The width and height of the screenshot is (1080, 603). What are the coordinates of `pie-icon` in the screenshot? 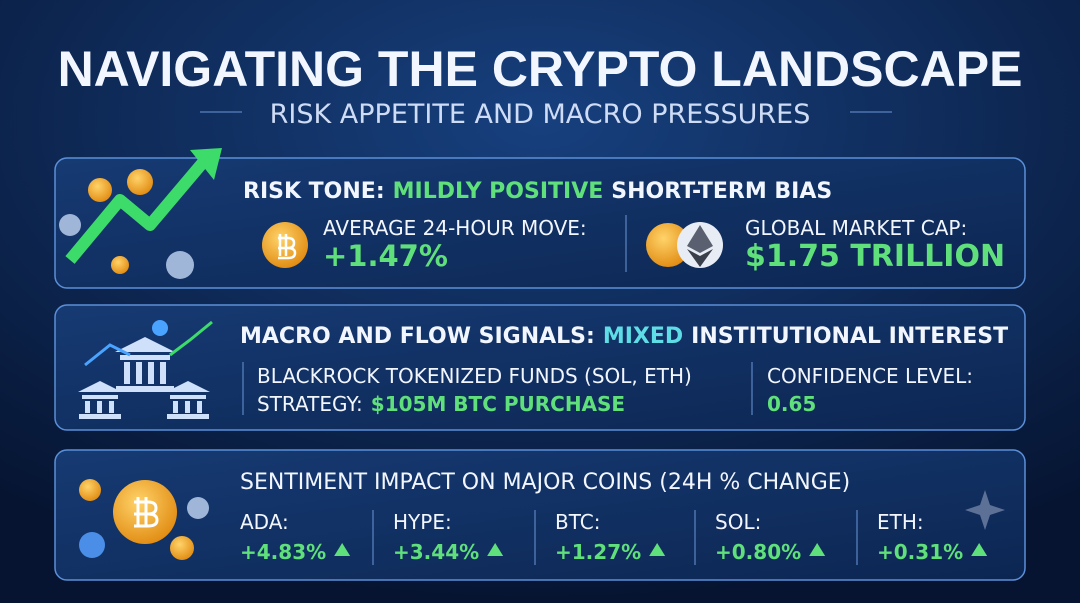 It's located at (160, 328).